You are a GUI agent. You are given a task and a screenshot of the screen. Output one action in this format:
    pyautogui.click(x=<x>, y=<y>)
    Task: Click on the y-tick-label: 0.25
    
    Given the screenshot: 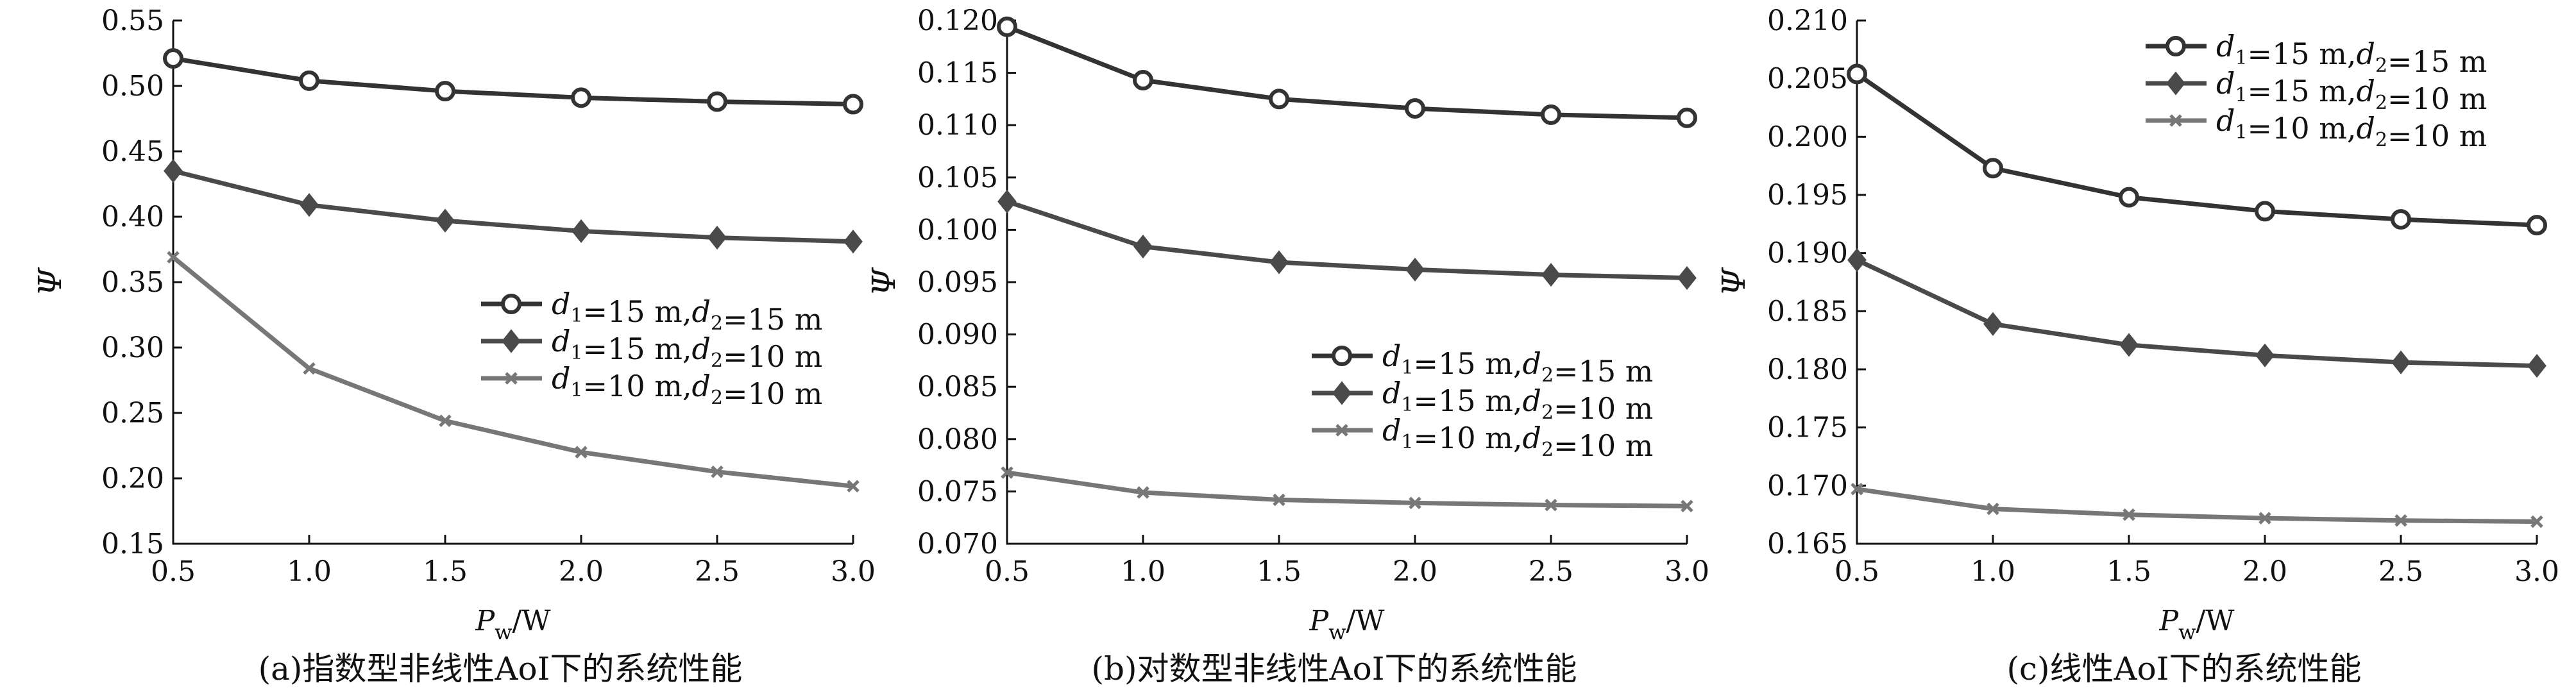 What is the action you would take?
    pyautogui.click(x=132, y=413)
    